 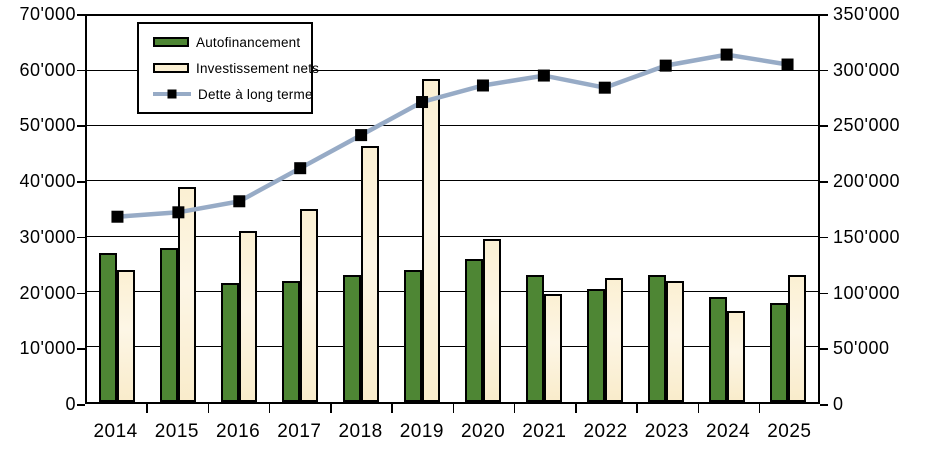 What do you see at coordinates (867, 69) in the screenshot?
I see `y-right-tick-label: 300'000` at bounding box center [867, 69].